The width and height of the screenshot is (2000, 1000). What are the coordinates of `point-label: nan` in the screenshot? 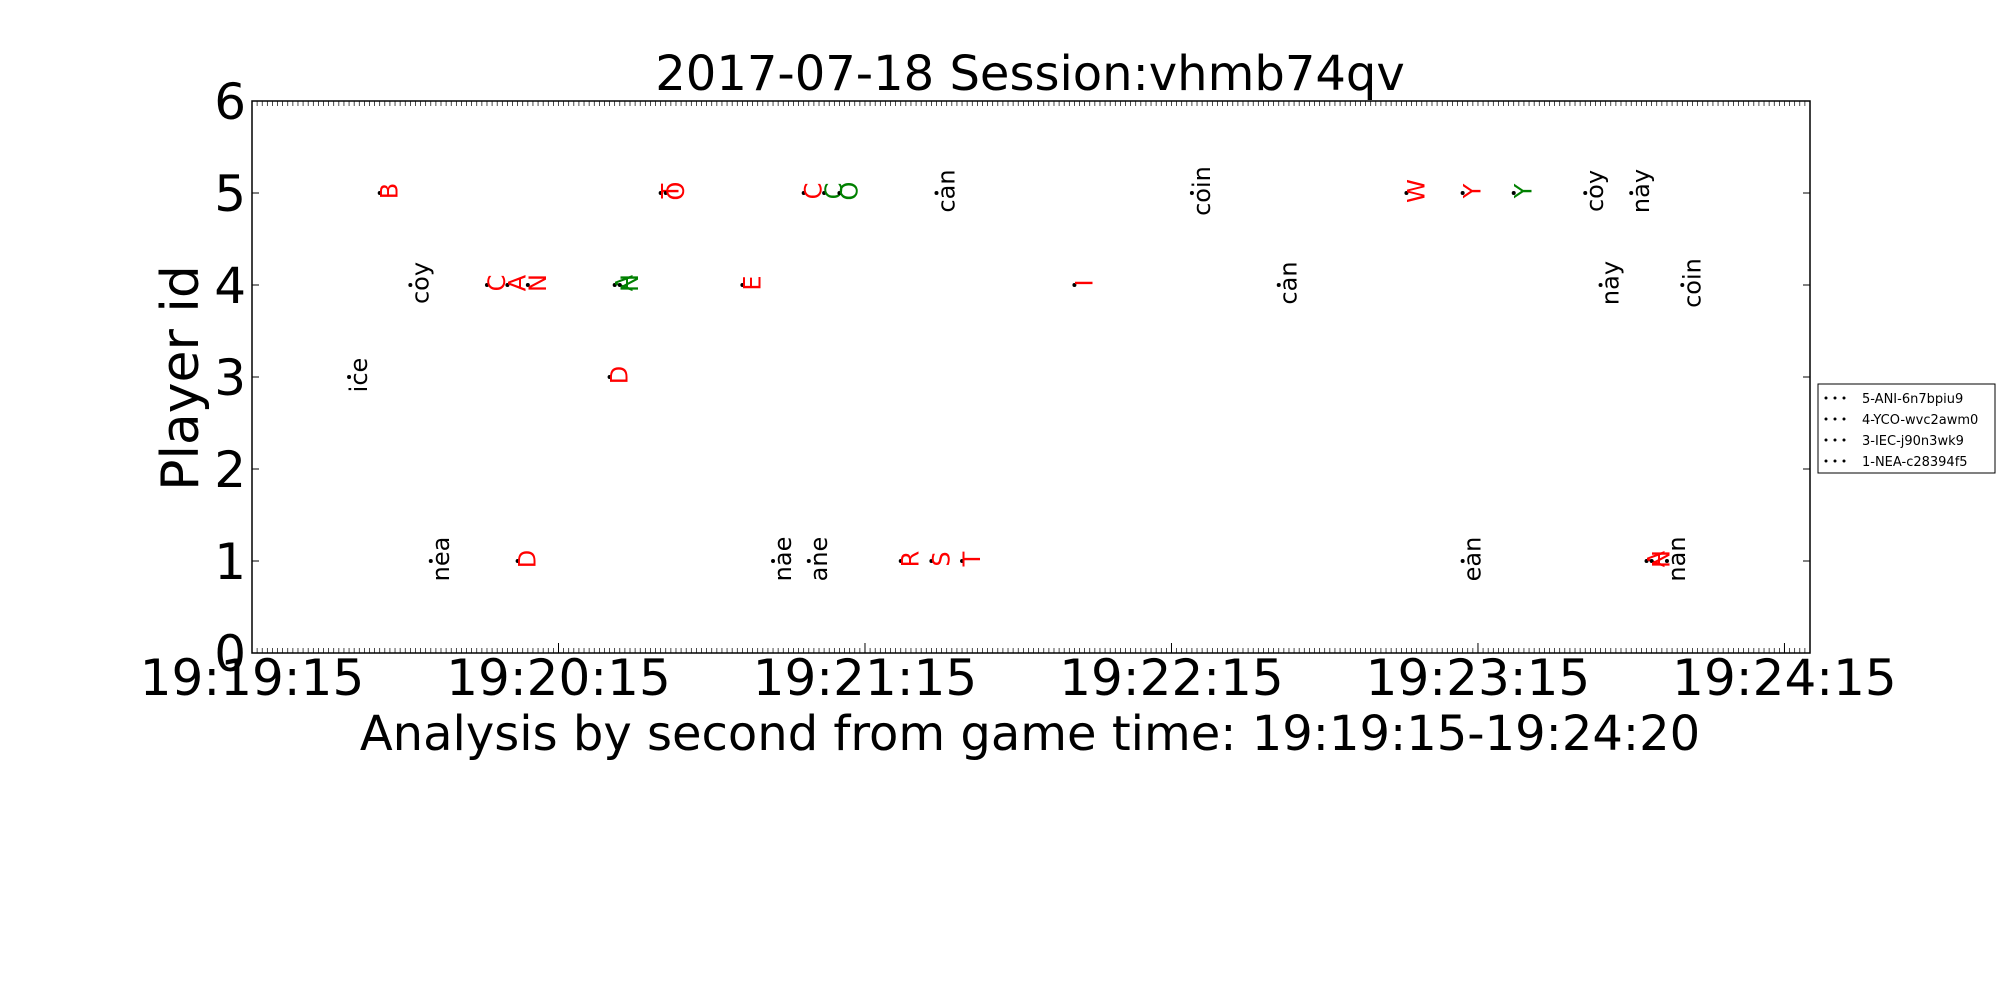 It's located at (1677, 558).